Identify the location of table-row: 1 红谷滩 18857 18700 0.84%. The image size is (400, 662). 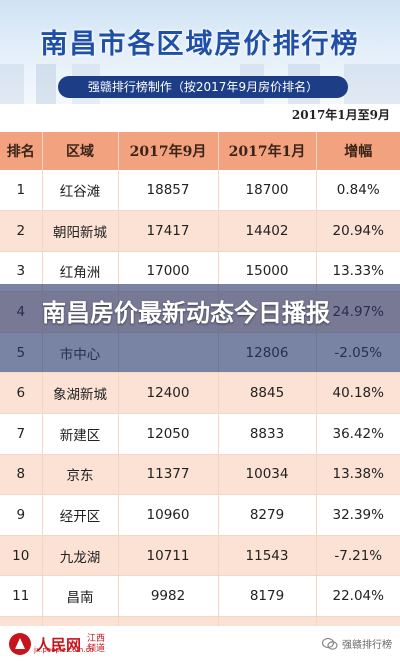
(200, 191).